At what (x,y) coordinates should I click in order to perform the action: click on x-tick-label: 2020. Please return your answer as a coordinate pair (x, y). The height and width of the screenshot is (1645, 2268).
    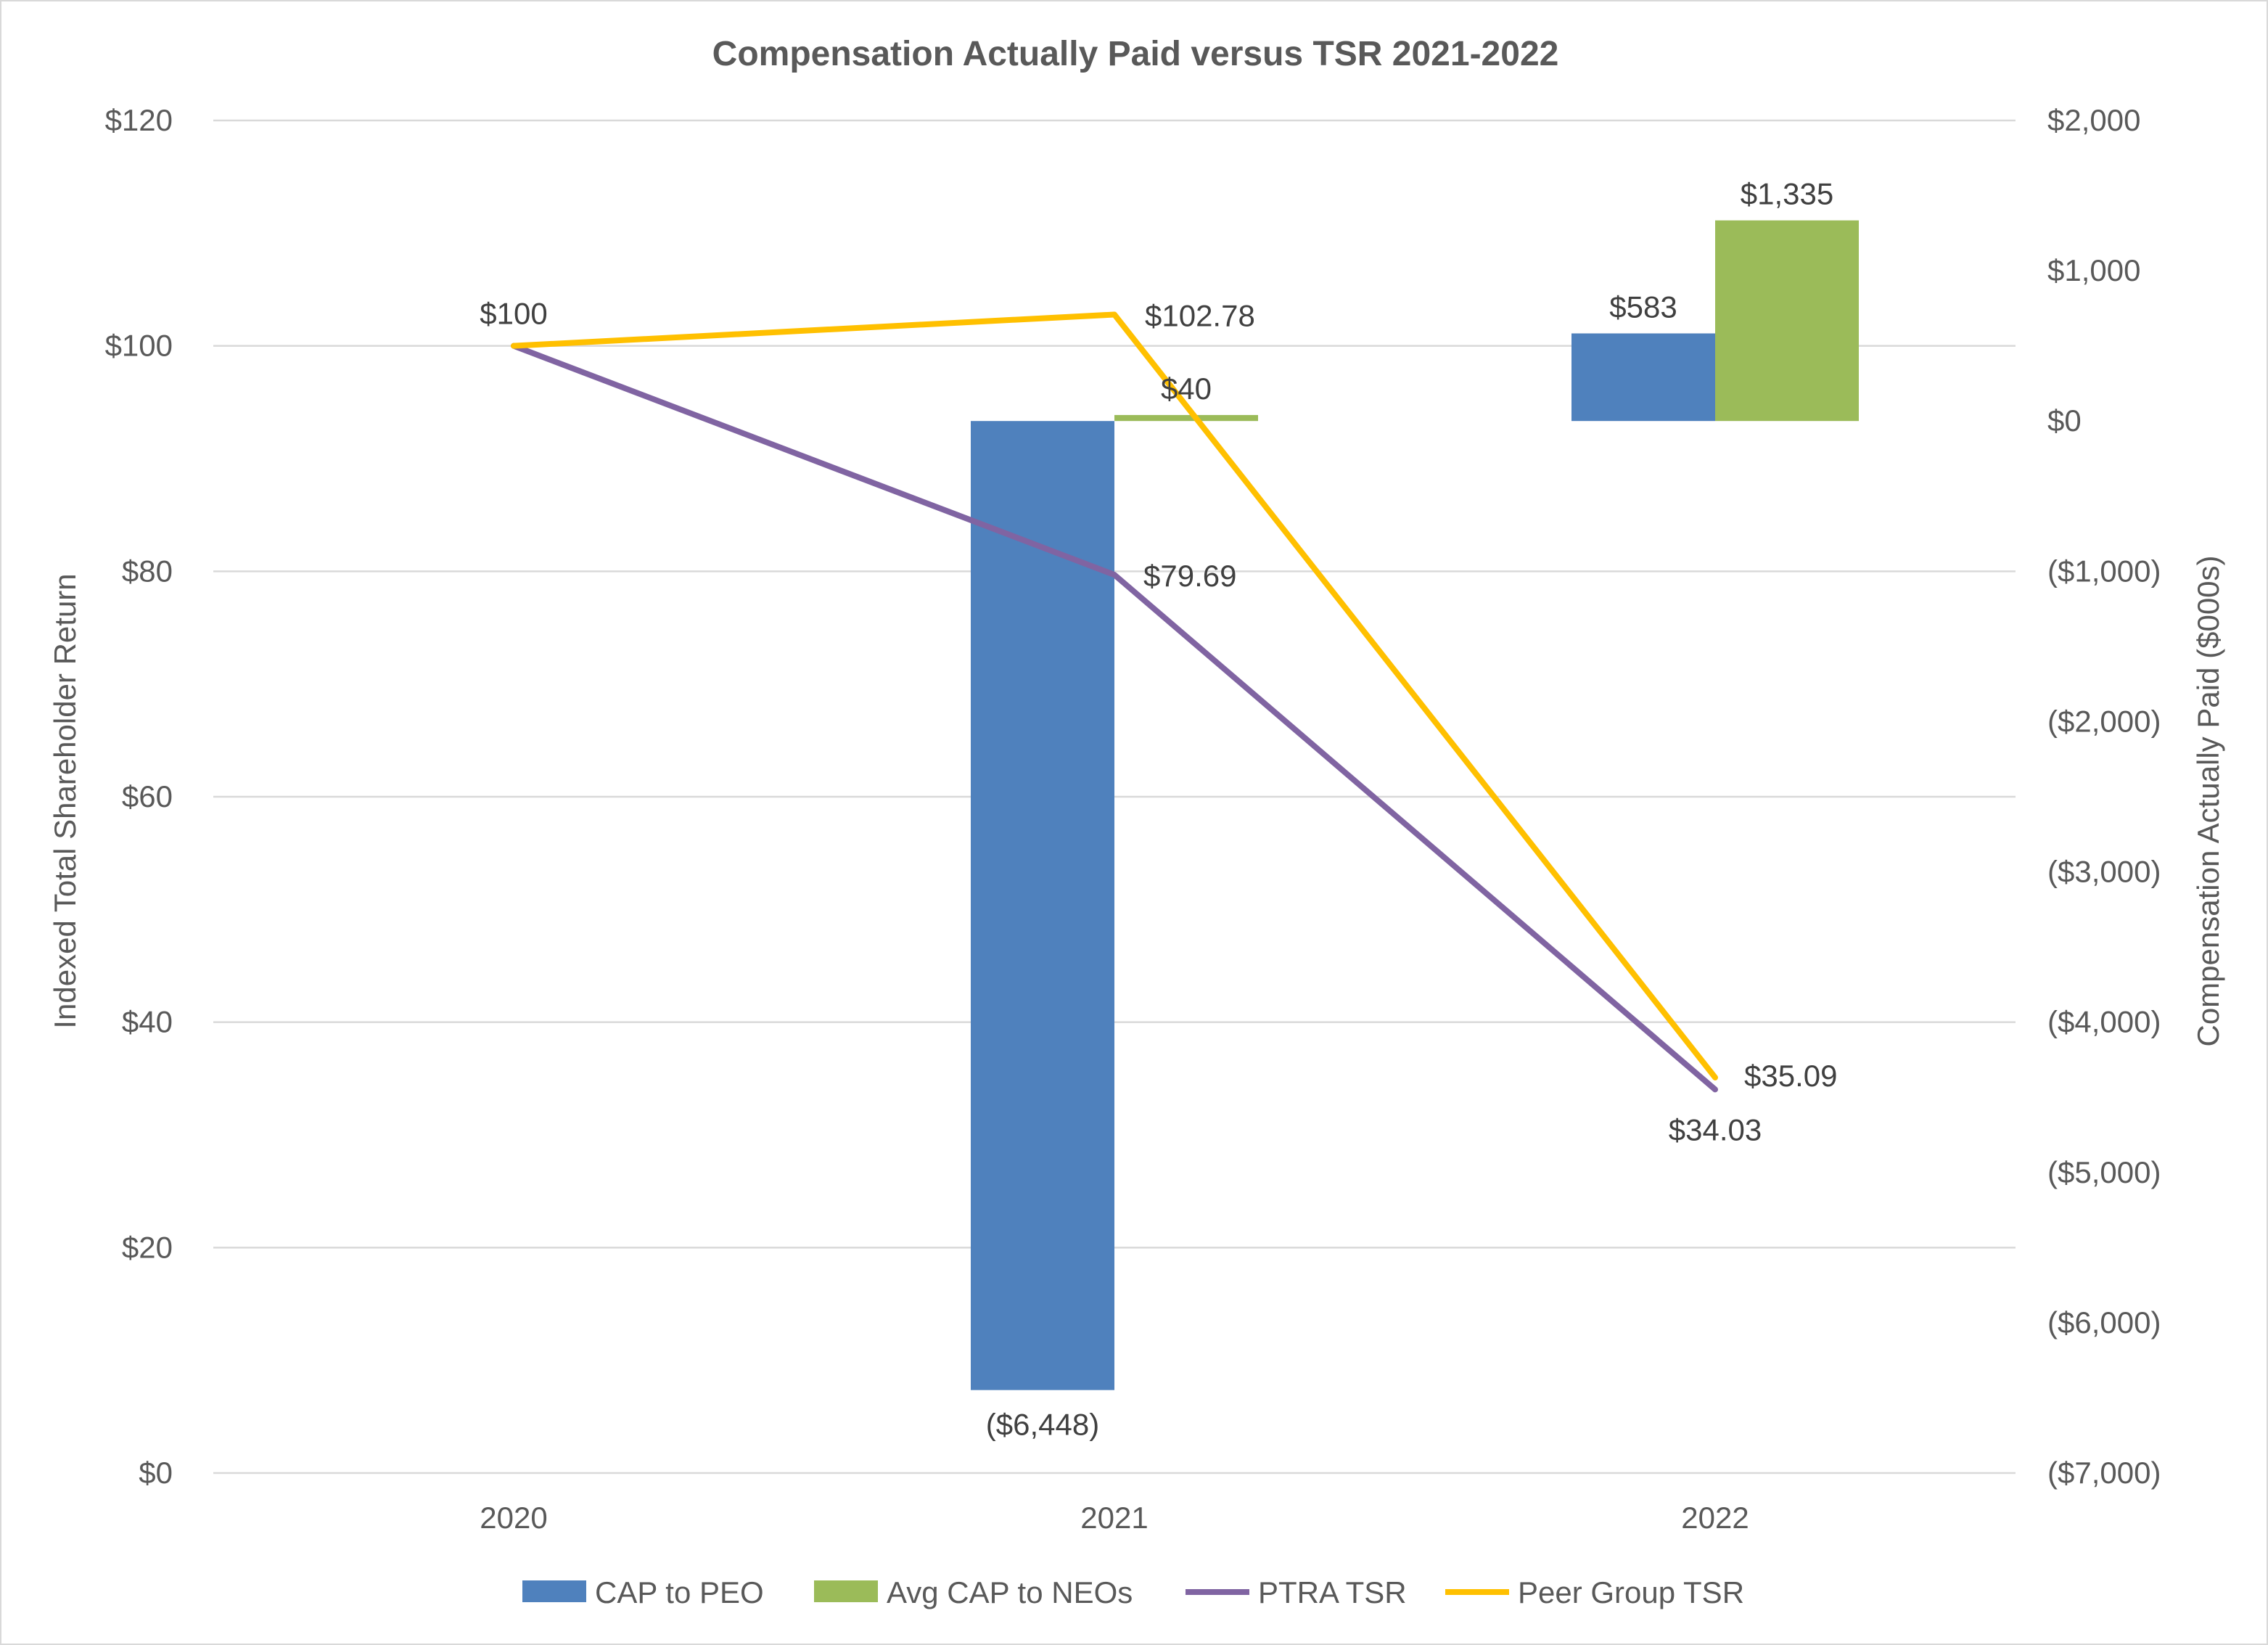
    Looking at the image, I should click on (514, 1518).